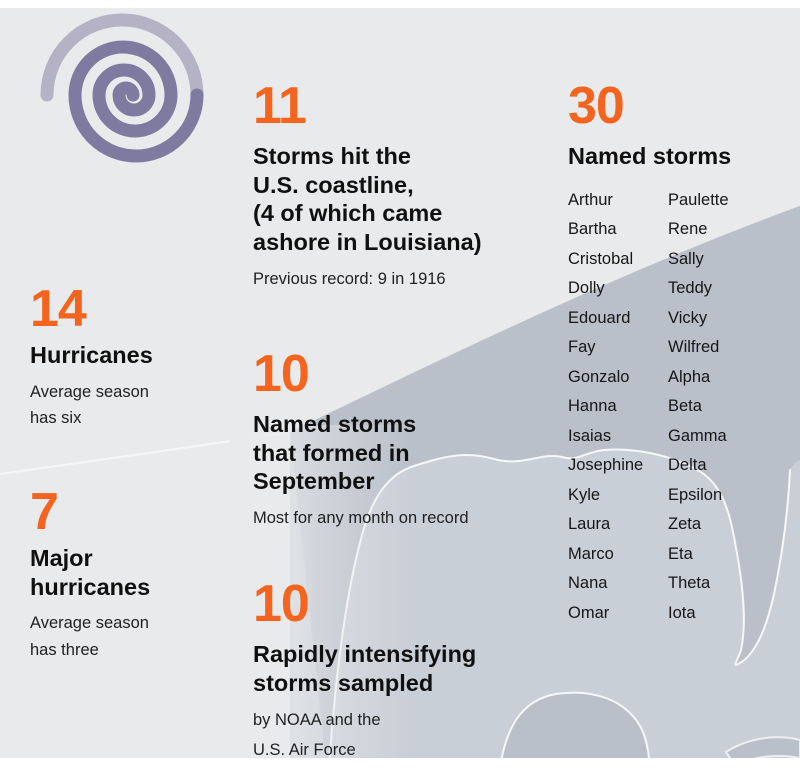 The height and width of the screenshot is (782, 800). What do you see at coordinates (687, 465) in the screenshot?
I see `storm-name: Delta` at bounding box center [687, 465].